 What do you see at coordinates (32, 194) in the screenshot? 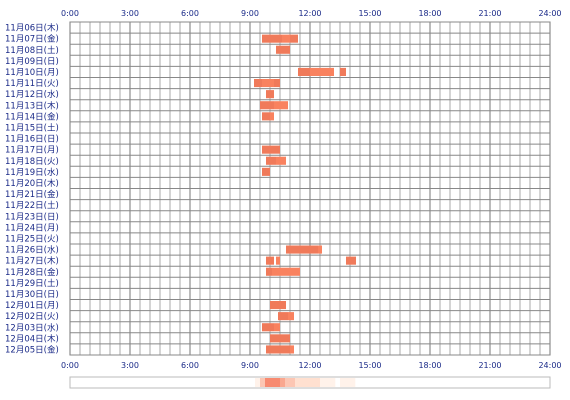
I see `row-label: 11月21日(金)` at bounding box center [32, 194].